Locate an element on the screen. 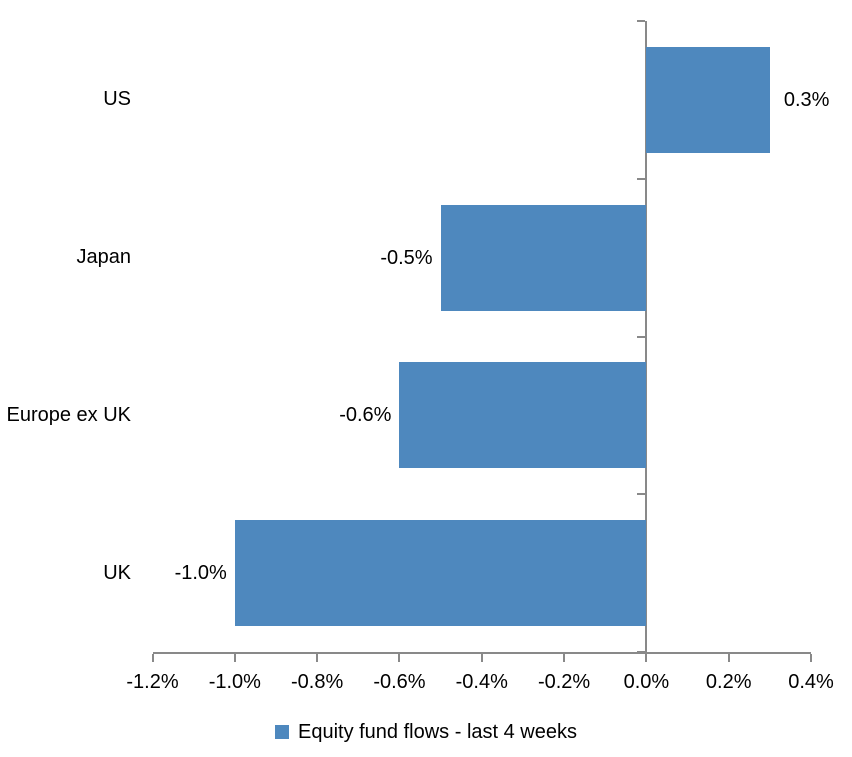 This screenshot has width=852, height=757. legend-label: Equity fund flows - last 4 weeks is located at coordinates (437, 731).